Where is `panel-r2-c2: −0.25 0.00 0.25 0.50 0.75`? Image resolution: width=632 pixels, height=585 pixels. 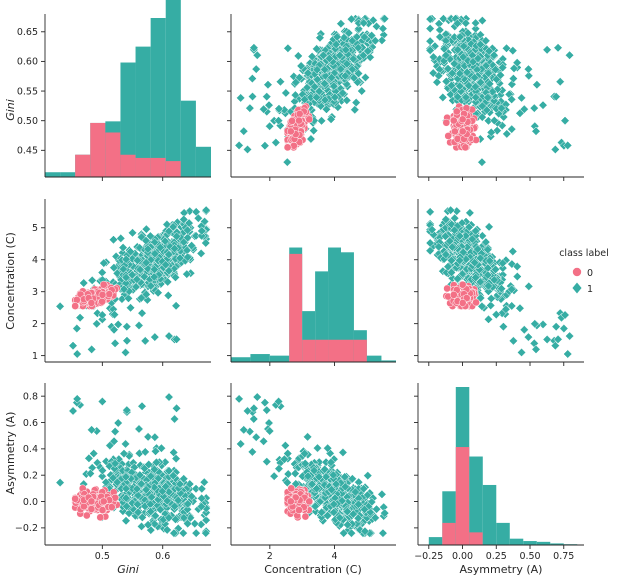 panel-r2-c2: −0.25 0.00 0.25 0.50 0.75 is located at coordinates (499, 472).